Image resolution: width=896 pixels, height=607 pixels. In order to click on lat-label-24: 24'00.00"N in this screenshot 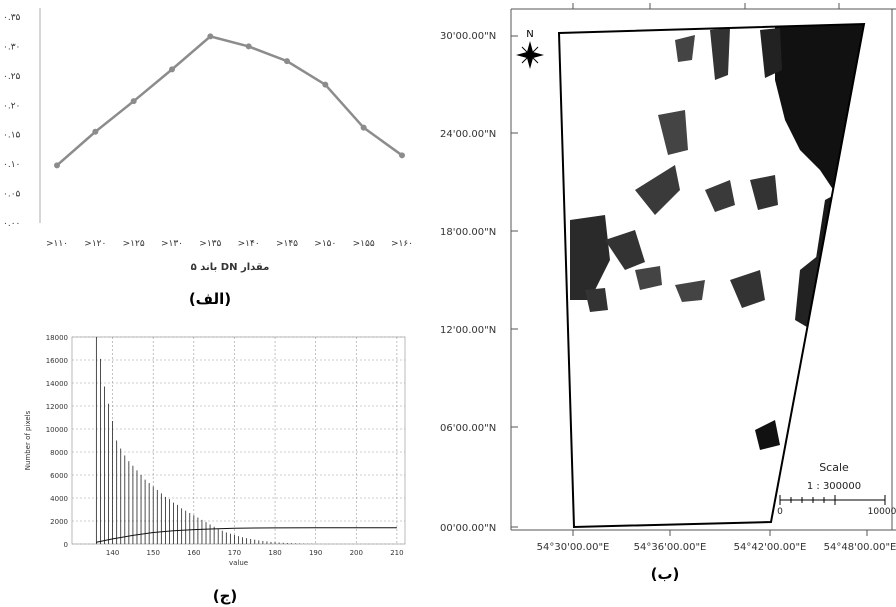, I will do `click(468, 134)`.